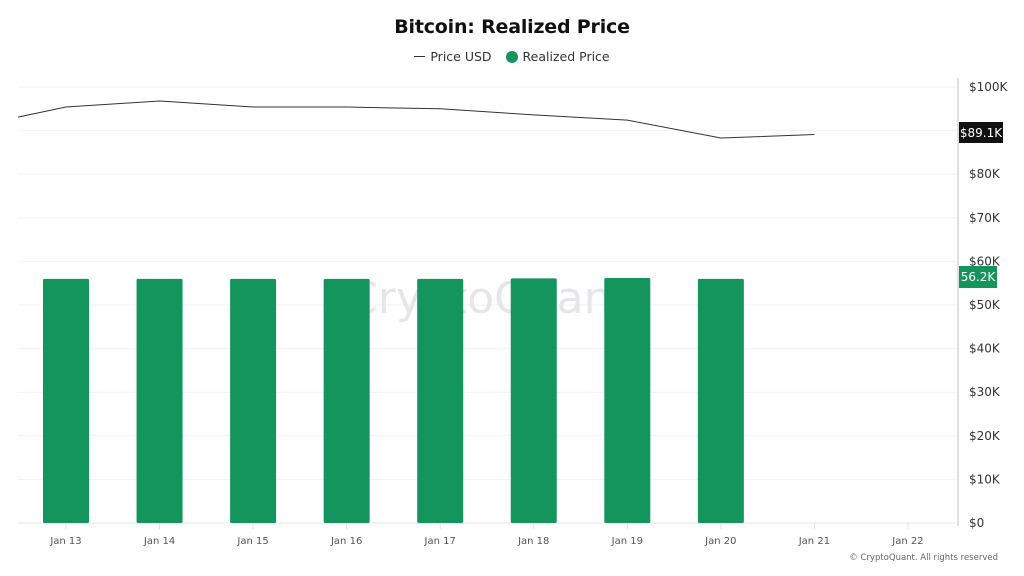 The height and width of the screenshot is (576, 1024). What do you see at coordinates (159, 541) in the screenshot?
I see `x-tick-label: Jan 14` at bounding box center [159, 541].